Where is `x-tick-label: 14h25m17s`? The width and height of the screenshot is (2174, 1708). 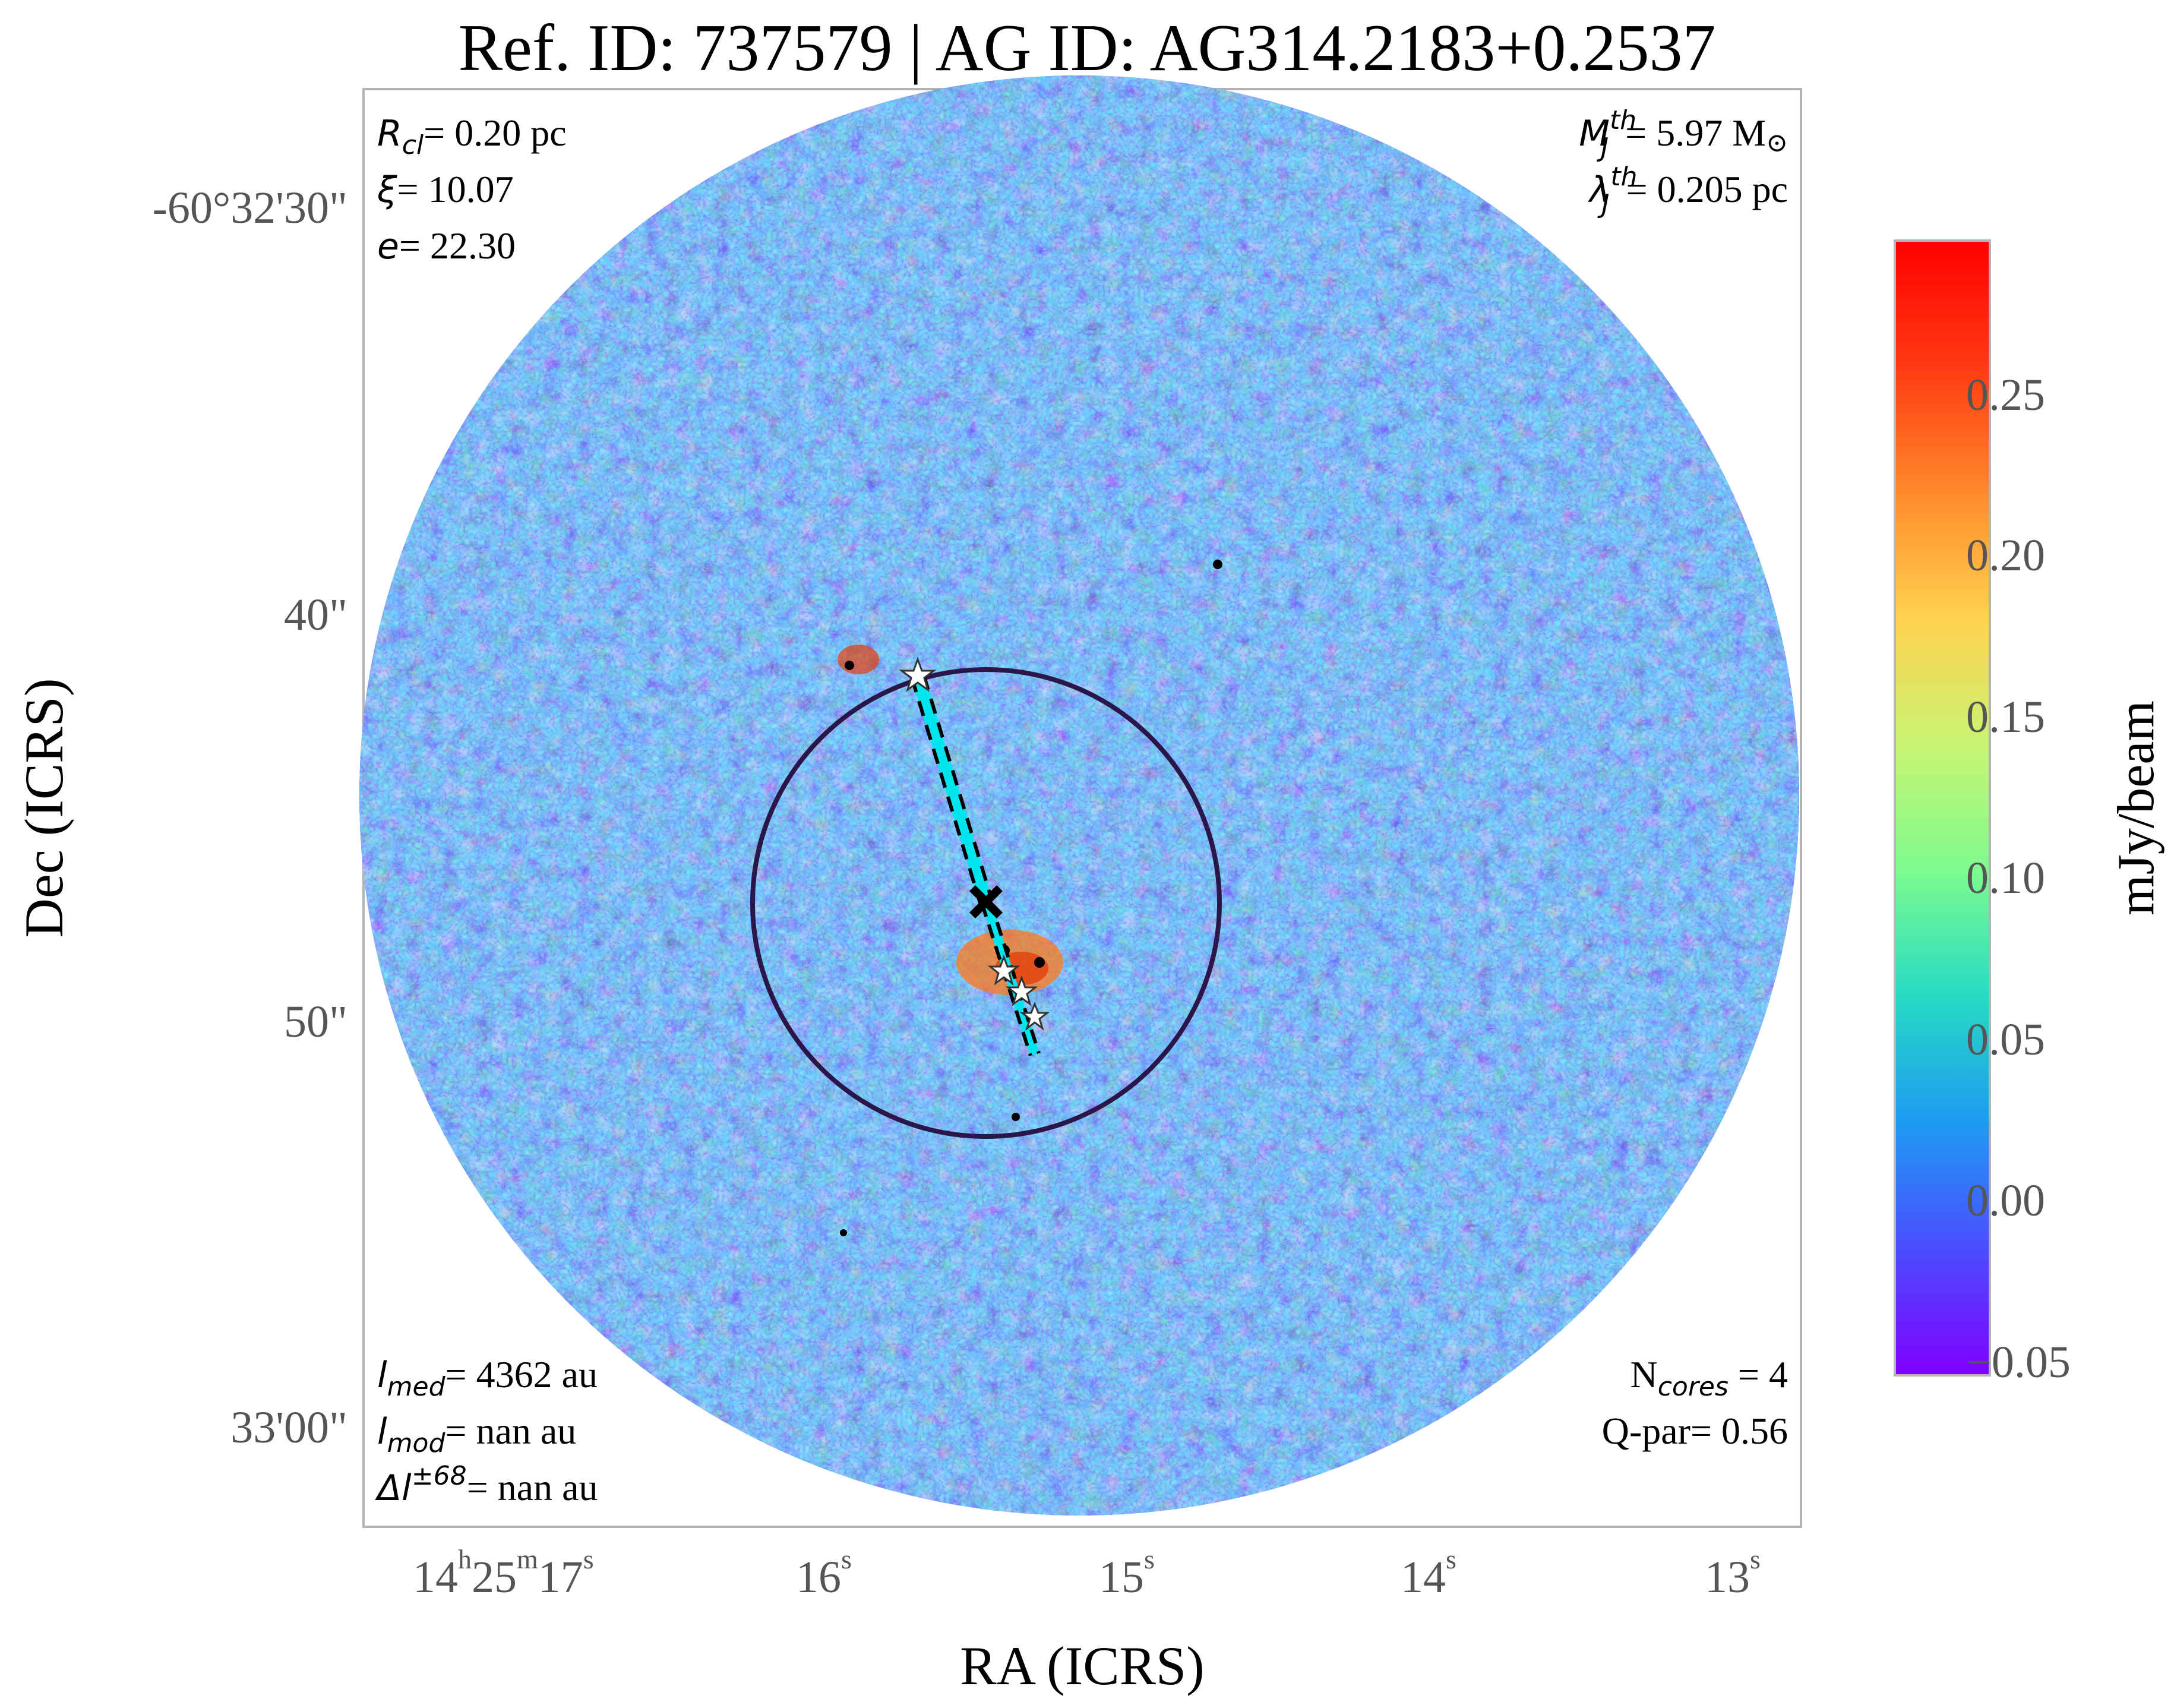 x-tick-label: 14h25m17s is located at coordinates (504, 1573).